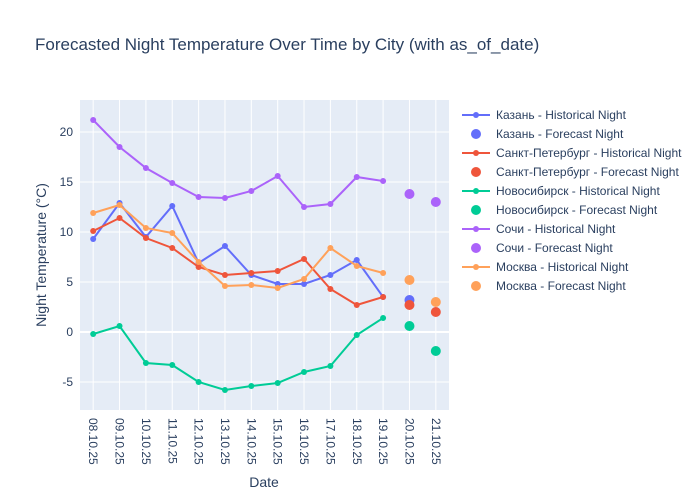  Describe the element at coordinates (577, 210) in the screenshot. I see `legend-label: Новосибирск - Forecast Night` at that location.